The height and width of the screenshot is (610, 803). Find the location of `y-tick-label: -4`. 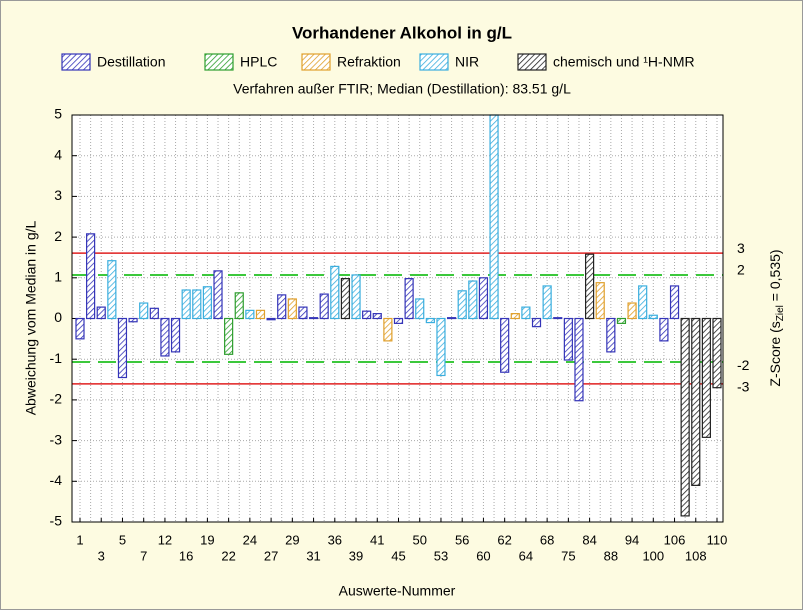

y-tick-label: -4 is located at coordinates (56, 480).